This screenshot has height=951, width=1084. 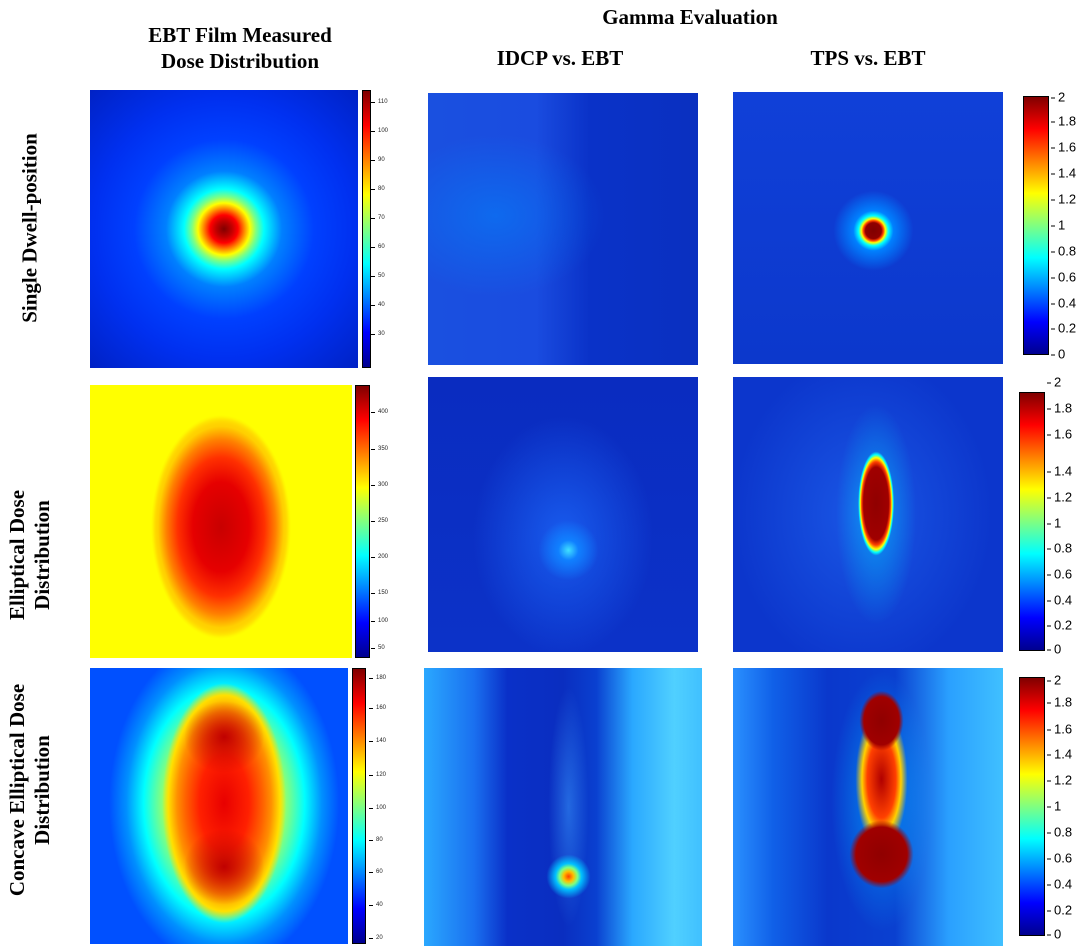 I want to click on film-header-line1: EBT Film Measured, so click(x=240, y=35).